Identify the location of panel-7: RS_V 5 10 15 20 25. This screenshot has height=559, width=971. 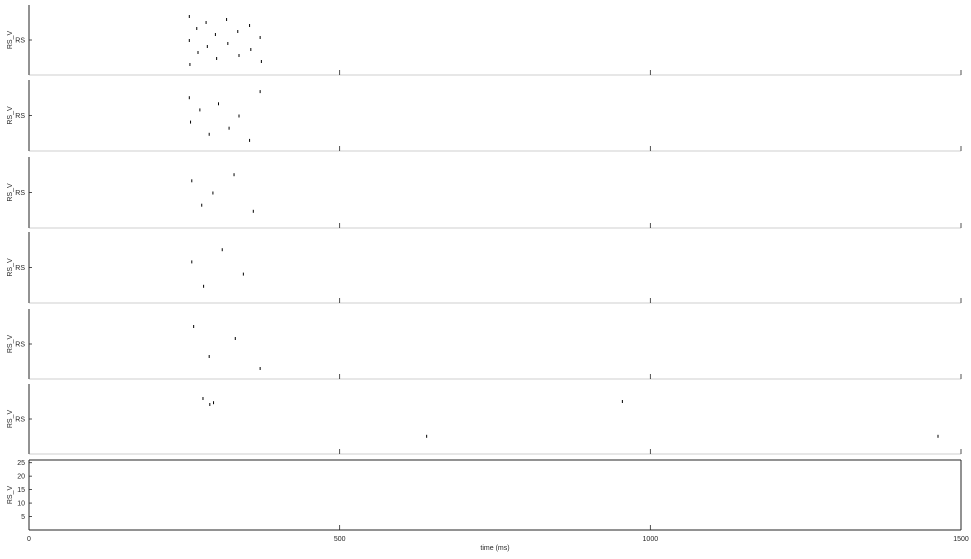
(484, 495).